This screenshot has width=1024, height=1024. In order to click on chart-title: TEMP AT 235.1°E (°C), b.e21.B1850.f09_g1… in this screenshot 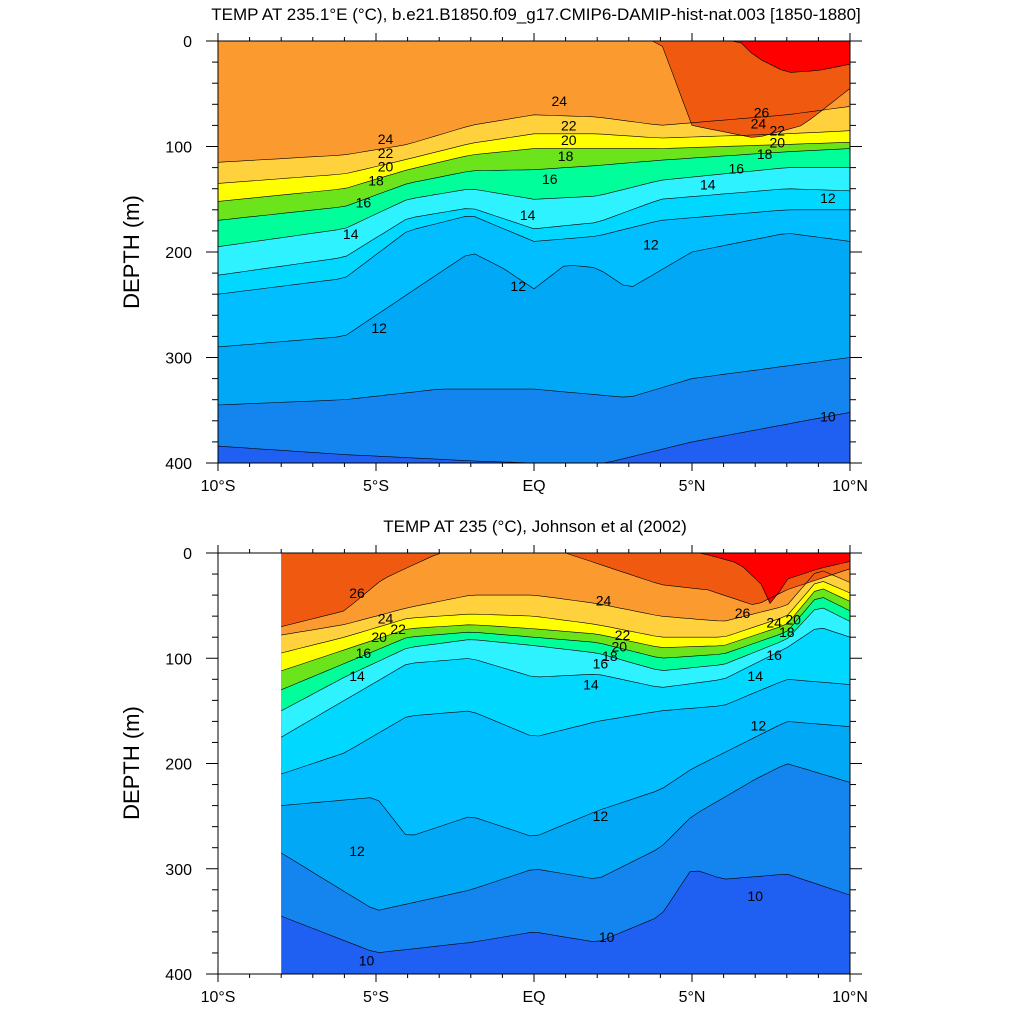, I will do `click(536, 14)`.